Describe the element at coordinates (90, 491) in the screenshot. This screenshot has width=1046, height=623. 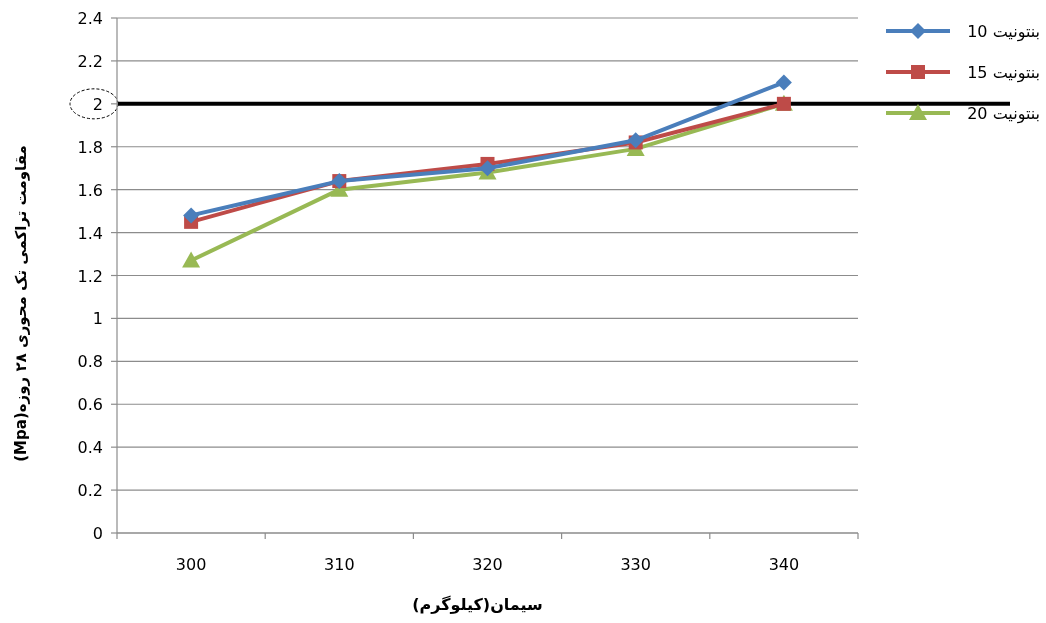
I see `y-tick-label: 0.2` at that location.